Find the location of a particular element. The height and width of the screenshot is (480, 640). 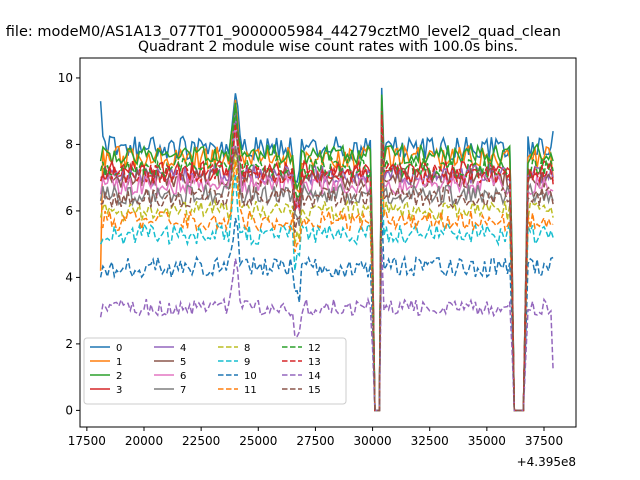

legend-box is located at coordinates (215, 371).